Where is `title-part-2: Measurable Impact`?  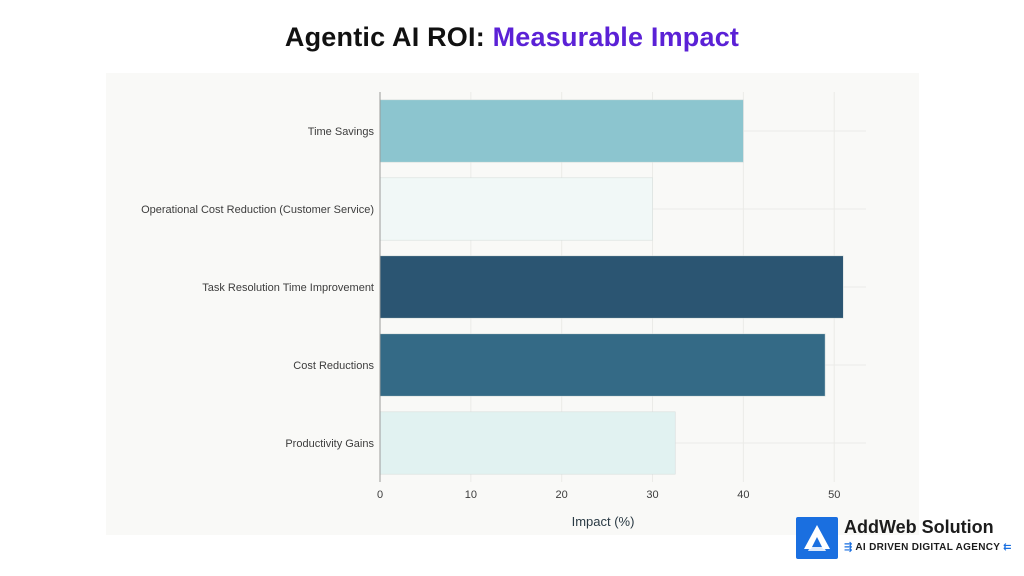 title-part-2: Measurable Impact is located at coordinates (616, 37).